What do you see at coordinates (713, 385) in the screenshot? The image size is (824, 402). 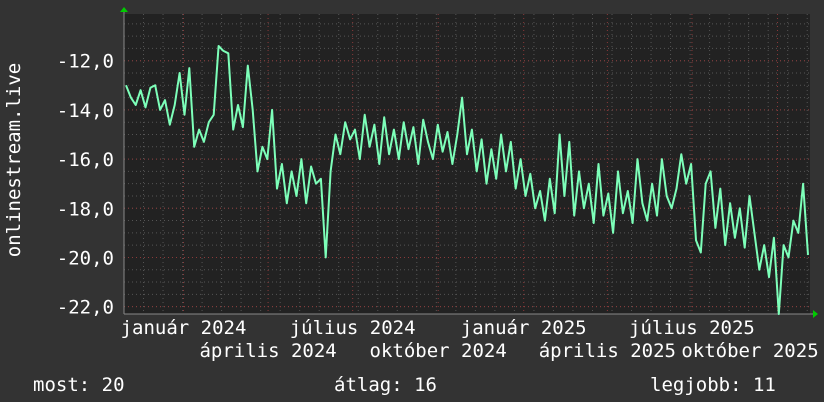 I see `legend-best: legjobb: 11` at bounding box center [713, 385].